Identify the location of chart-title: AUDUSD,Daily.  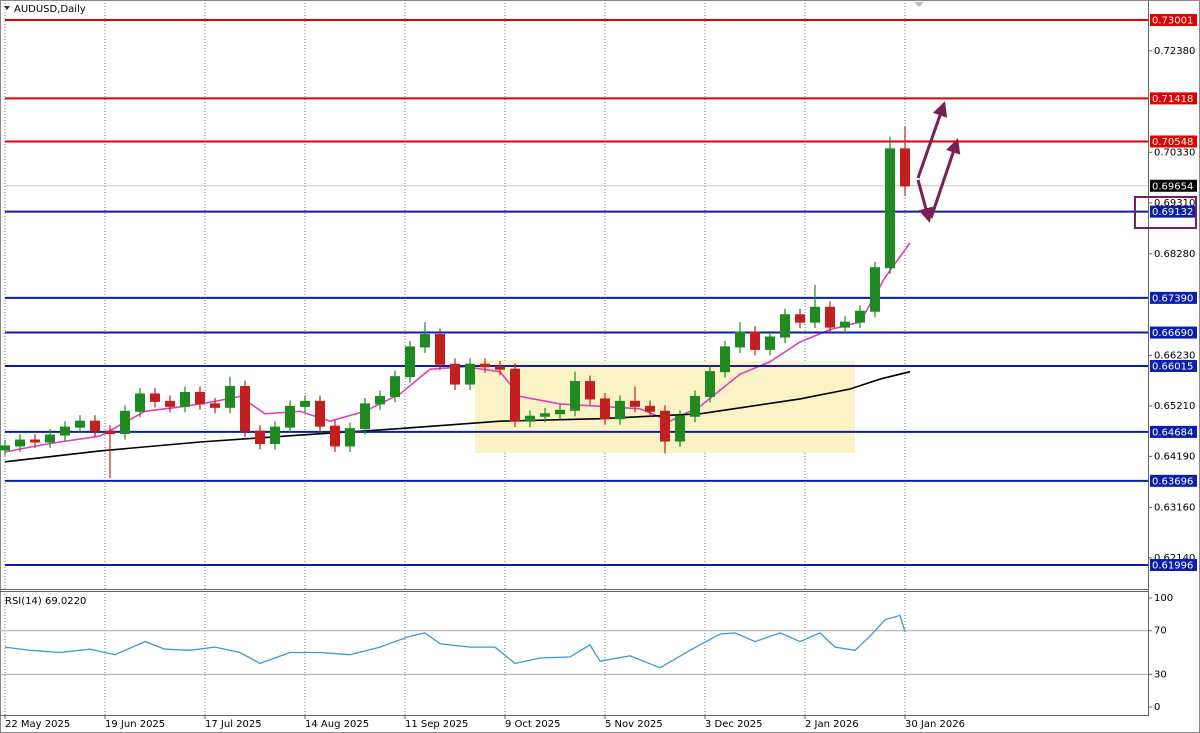
(50, 9).